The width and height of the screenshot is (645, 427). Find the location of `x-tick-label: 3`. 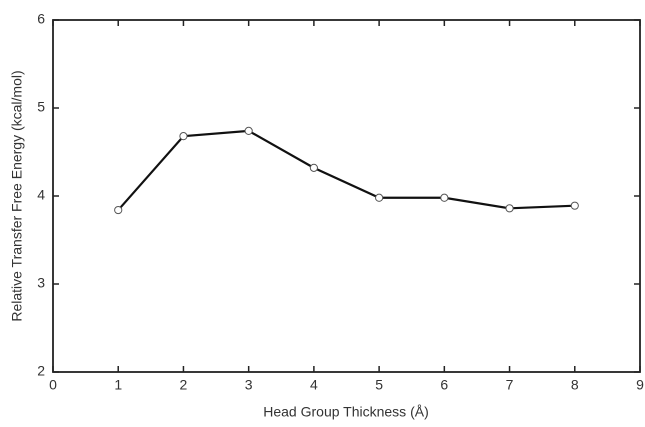

x-tick-label: 3 is located at coordinates (249, 385).